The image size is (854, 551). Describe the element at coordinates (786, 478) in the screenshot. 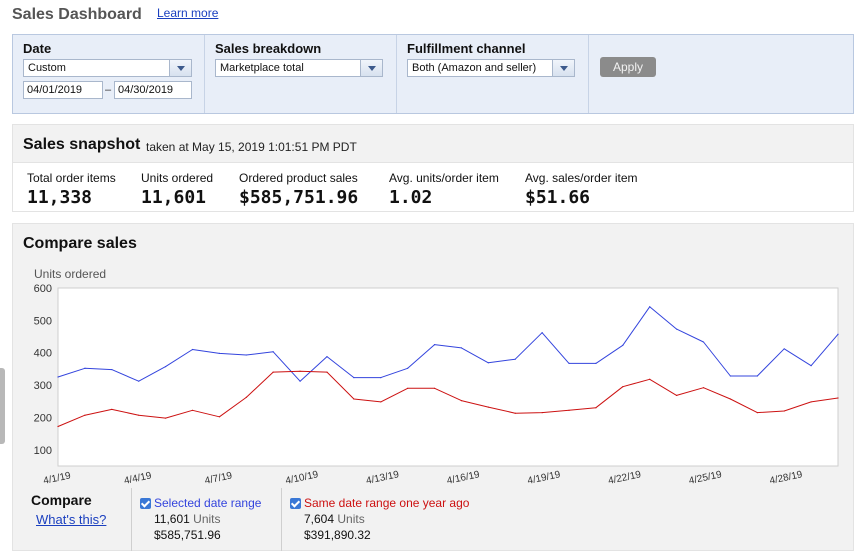

I see `x-tick-label: 4/28/19` at that location.